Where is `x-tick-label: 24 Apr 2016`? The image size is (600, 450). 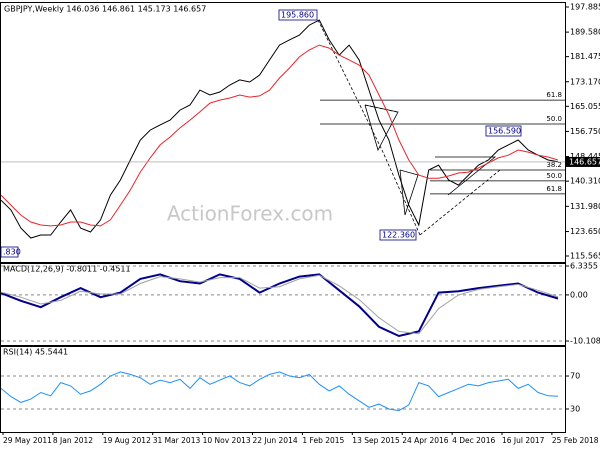 x-tick-label: 24 Apr 2016 is located at coordinates (425, 440).